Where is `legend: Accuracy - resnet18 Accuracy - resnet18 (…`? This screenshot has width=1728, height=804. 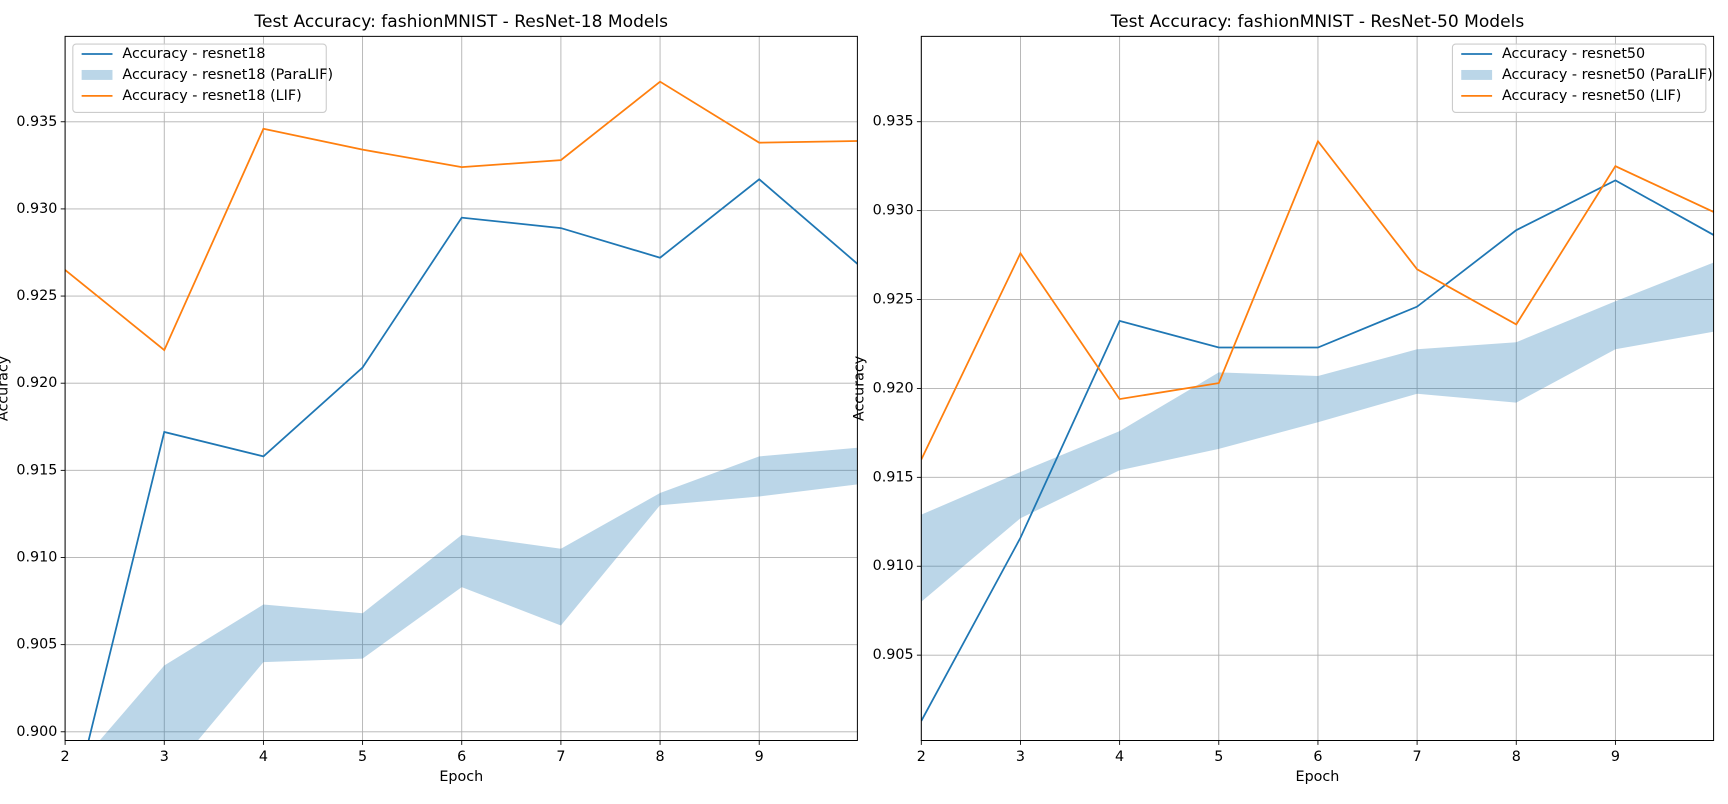
legend: Accuracy - resnet18 Accuracy - resnet18 (… is located at coordinates (202, 78).